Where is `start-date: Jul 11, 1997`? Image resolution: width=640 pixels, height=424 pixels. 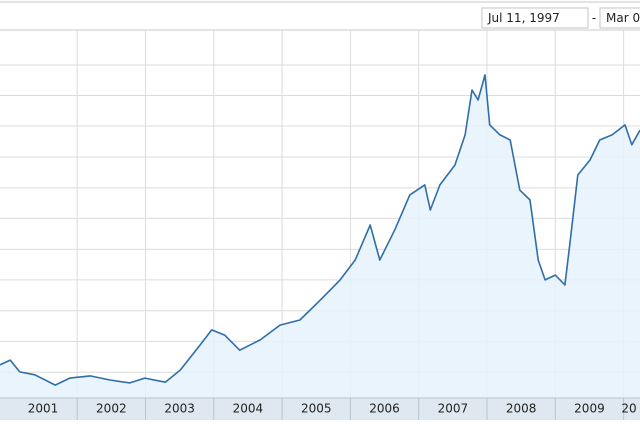 start-date: Jul 11, 1997 is located at coordinates (523, 18).